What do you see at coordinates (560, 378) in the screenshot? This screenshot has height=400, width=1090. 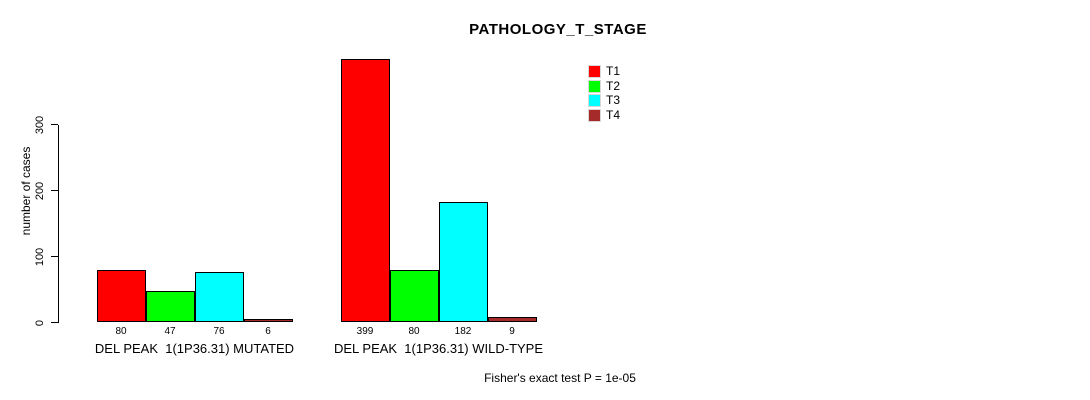 I see `fisher-test-annotation: Fisher's exact test P = 1e-05` at bounding box center [560, 378].